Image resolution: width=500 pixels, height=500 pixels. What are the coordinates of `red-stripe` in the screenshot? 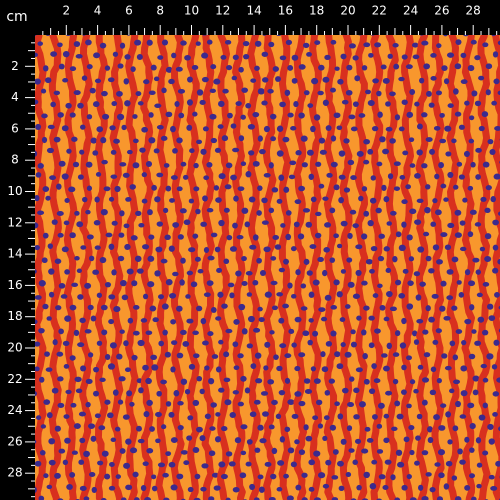 It's located at (193, 267).